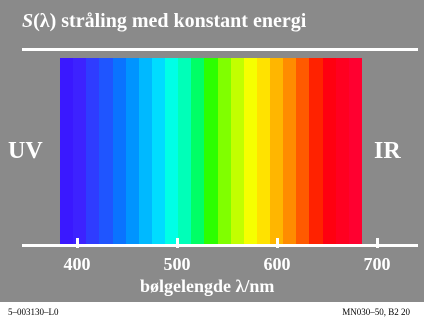  What do you see at coordinates (25, 151) in the screenshot?
I see `uv-label: UV` at bounding box center [25, 151].